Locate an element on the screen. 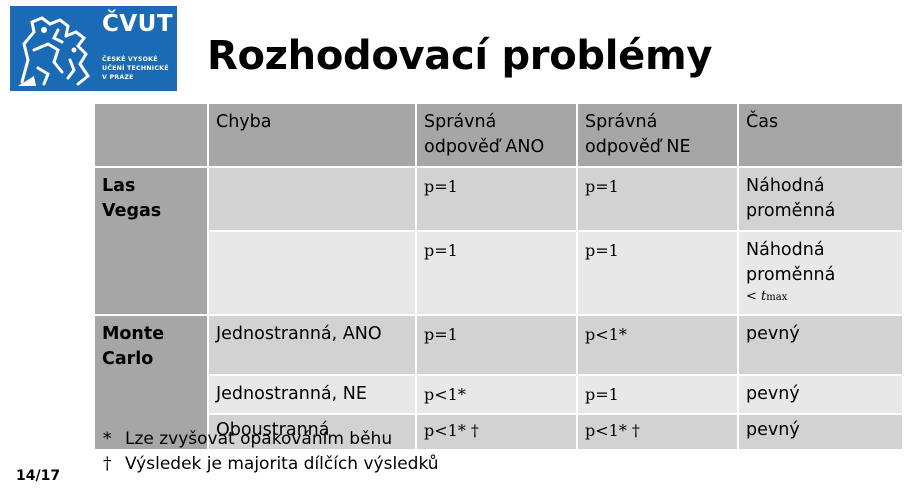 The width and height of the screenshot is (906, 501). logo-wordmark: ČVUT is located at coordinates (138, 24).